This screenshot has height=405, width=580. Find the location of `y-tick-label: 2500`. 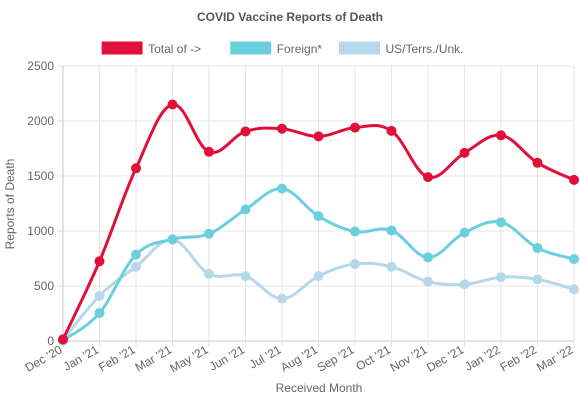

y-tick-label: 2500 is located at coordinates (40, 66).